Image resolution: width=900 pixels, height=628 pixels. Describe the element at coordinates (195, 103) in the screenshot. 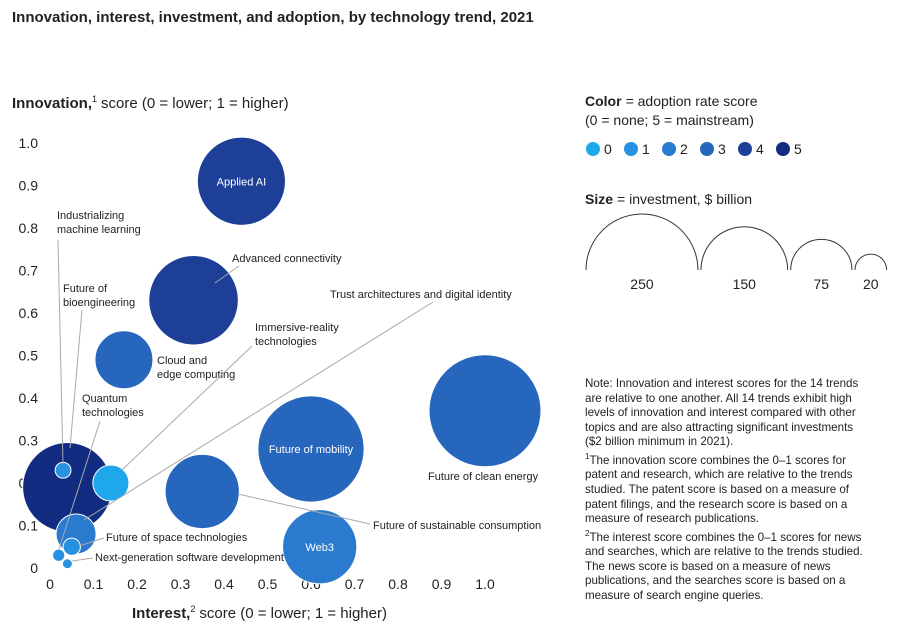

I see `y-label-text: score (0 = lower; 1 = higher)` at that location.